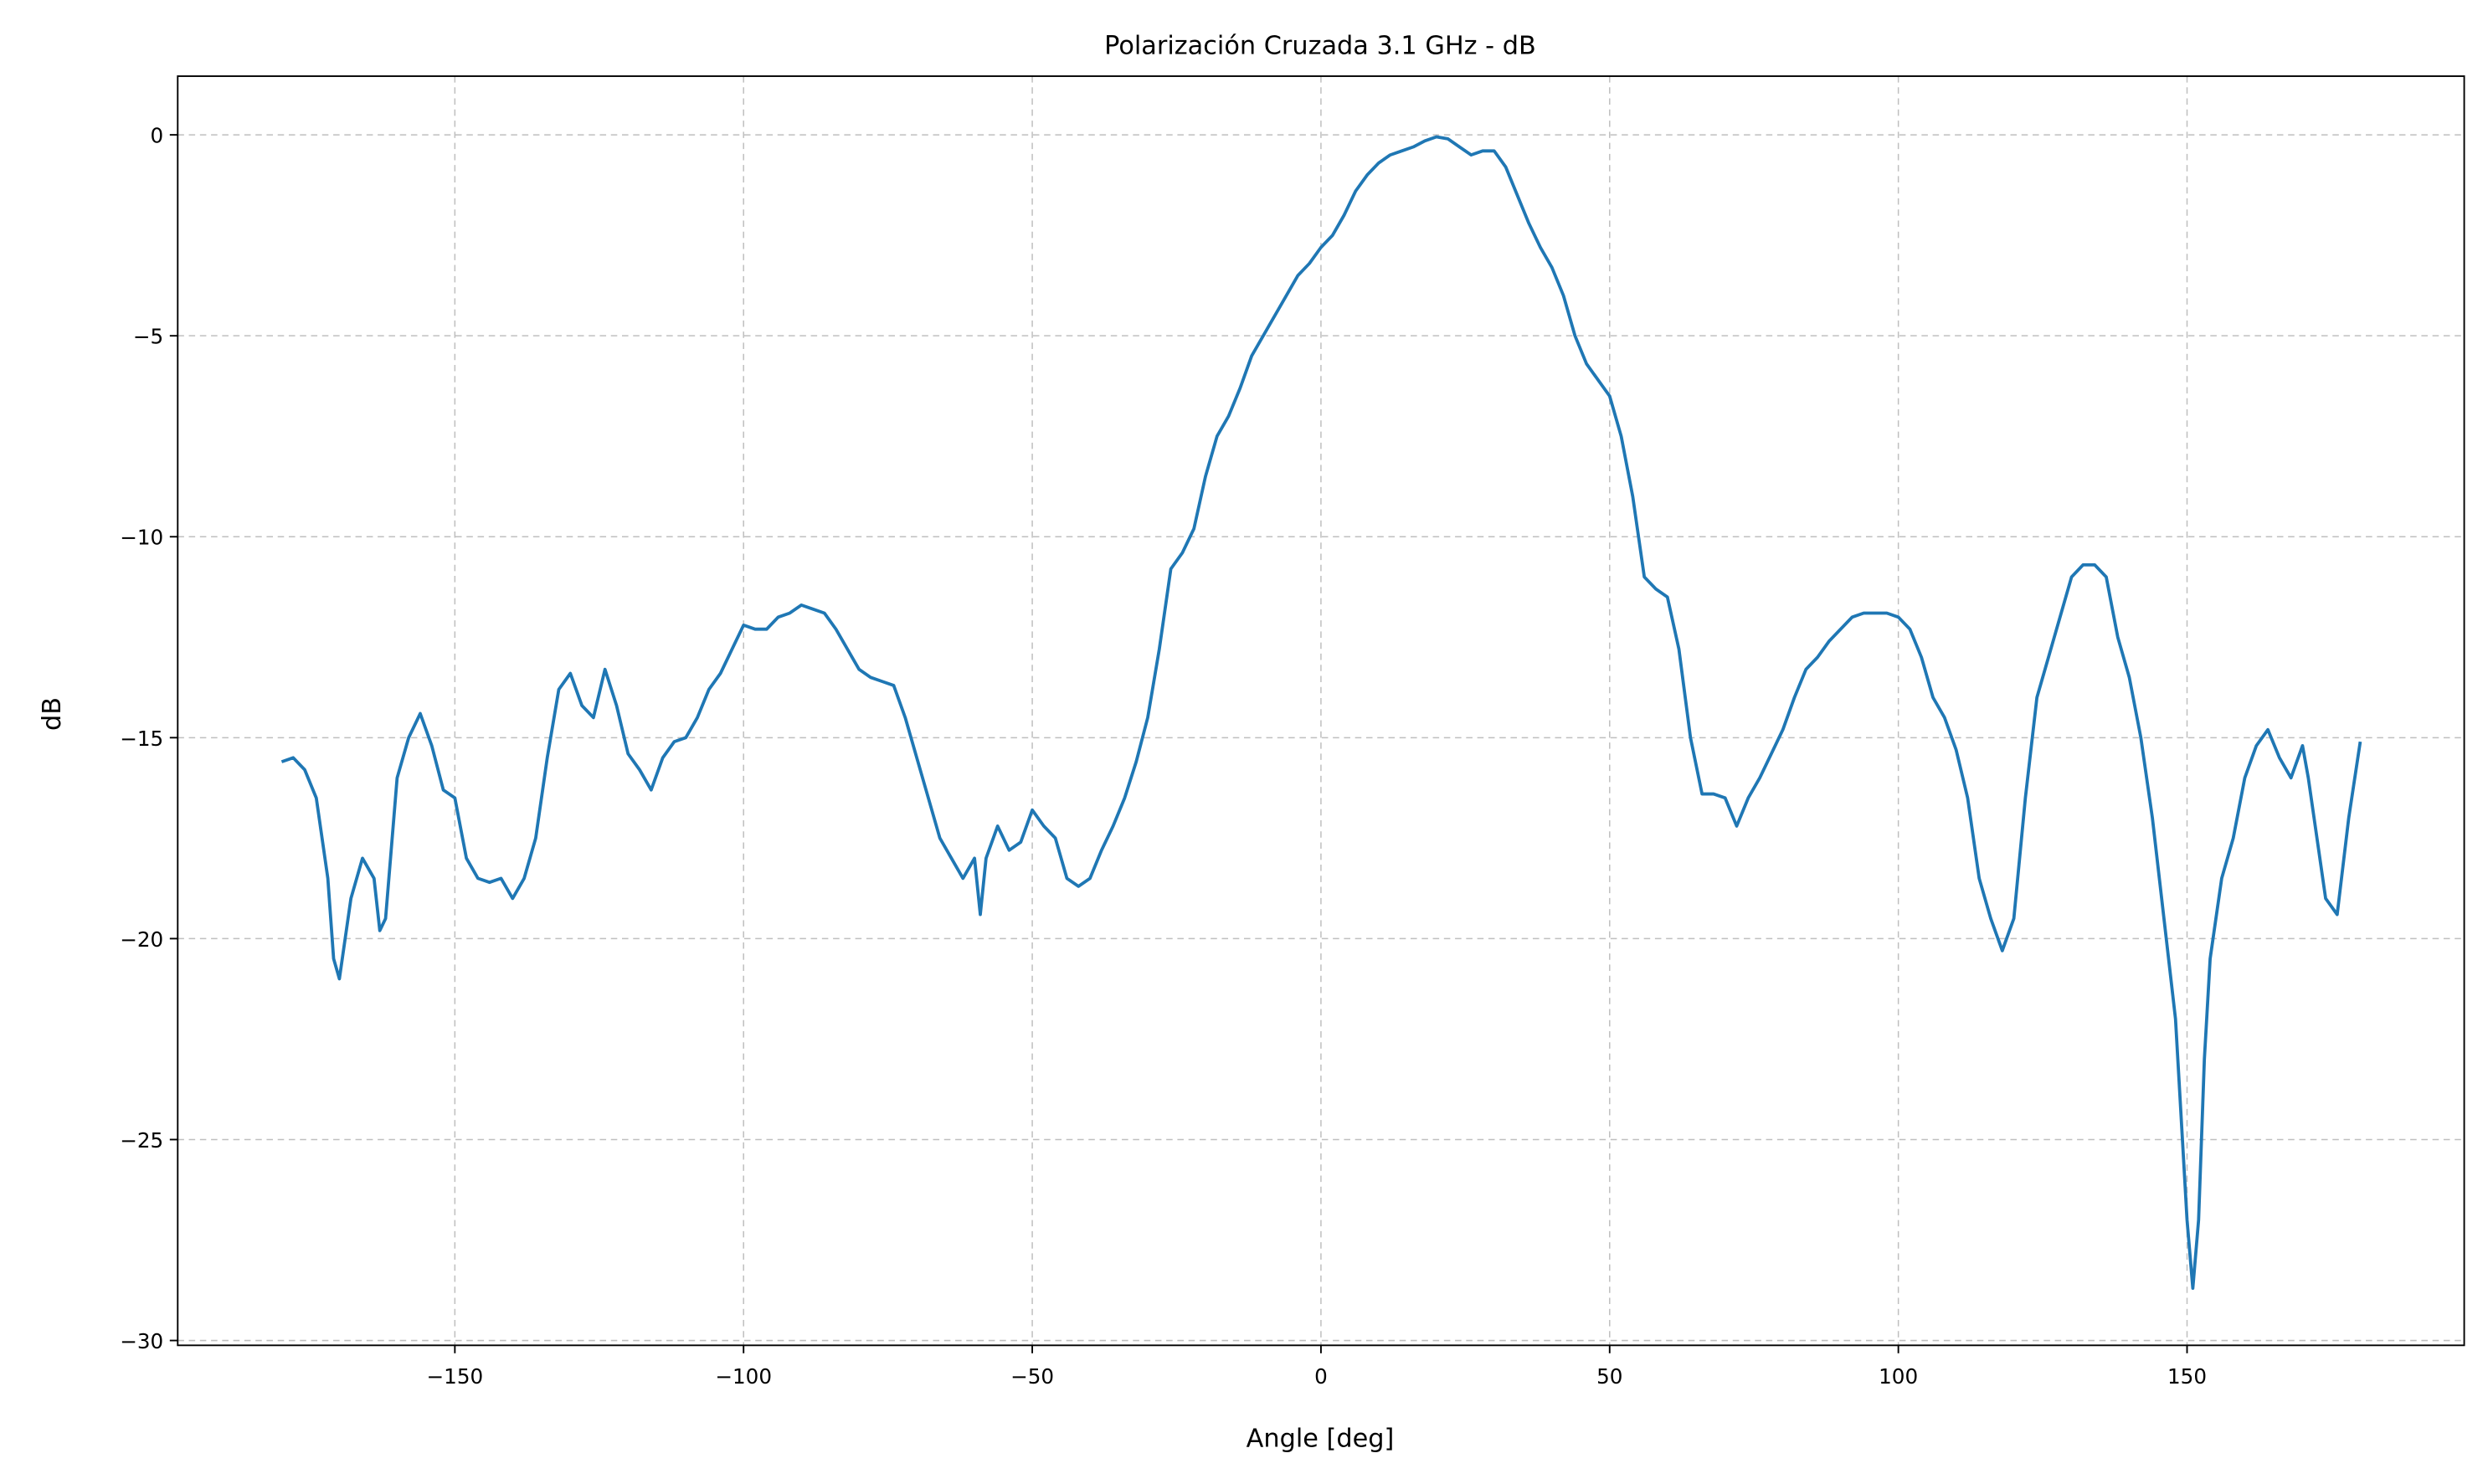 The height and width of the screenshot is (1484, 2488). What do you see at coordinates (1321, 1376) in the screenshot?
I see `x-tick-label: 0` at bounding box center [1321, 1376].